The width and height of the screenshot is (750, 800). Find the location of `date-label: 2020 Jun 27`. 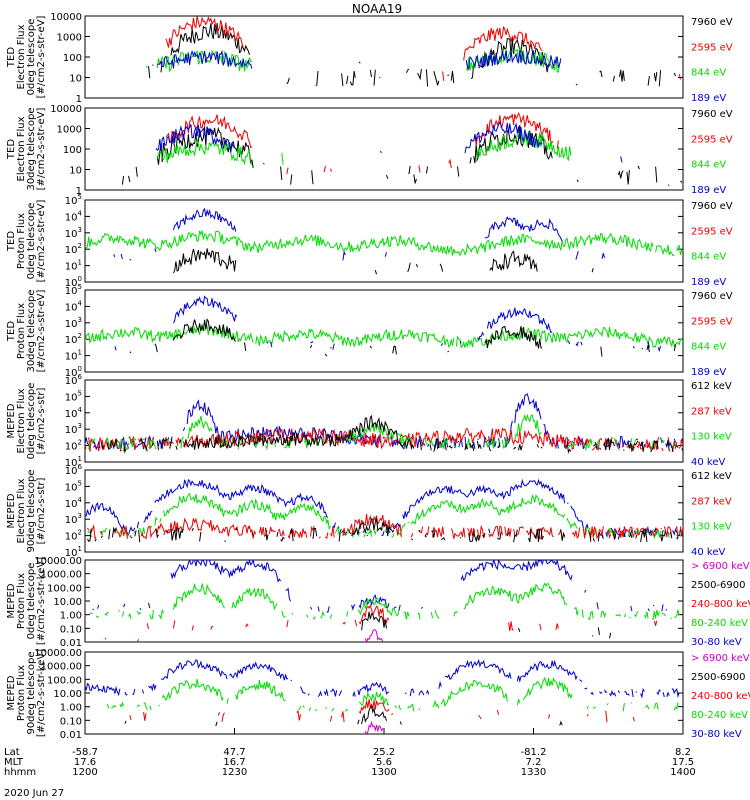

date-label: 2020 Jun 27 is located at coordinates (34, 793).